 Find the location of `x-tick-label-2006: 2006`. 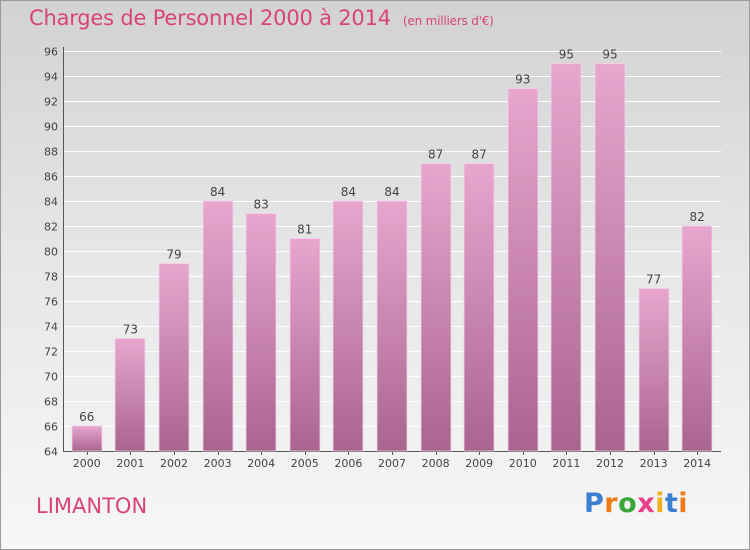

x-tick-label-2006: 2006 is located at coordinates (348, 463).